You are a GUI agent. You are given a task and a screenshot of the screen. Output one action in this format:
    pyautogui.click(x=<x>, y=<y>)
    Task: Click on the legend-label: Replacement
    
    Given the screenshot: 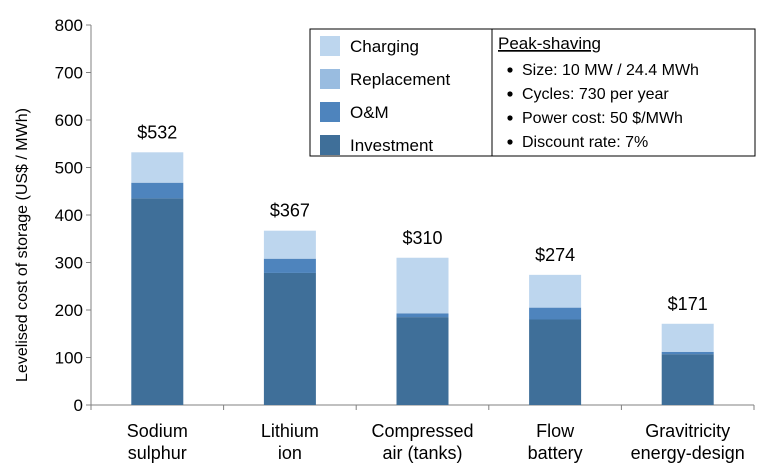 What is the action you would take?
    pyautogui.click(x=400, y=79)
    